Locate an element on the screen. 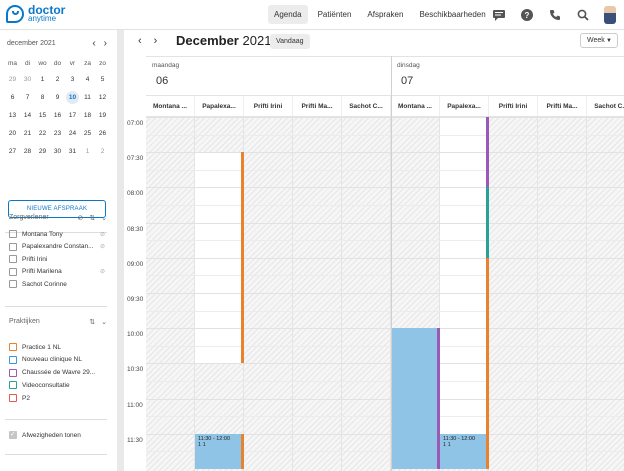  mini-calendar-day: 26 is located at coordinates (102, 133).